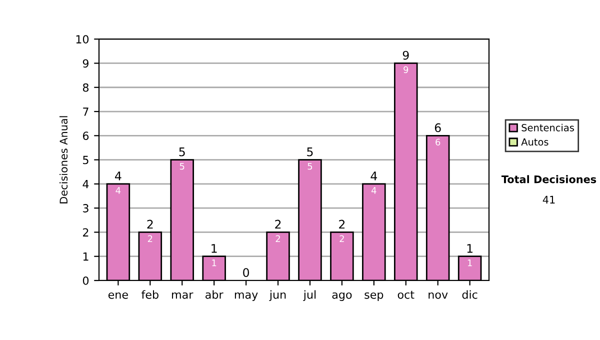 This screenshot has width=600, height=340. Describe the element at coordinates (85, 280) in the screenshot. I see `y-tick-label: 0` at that location.